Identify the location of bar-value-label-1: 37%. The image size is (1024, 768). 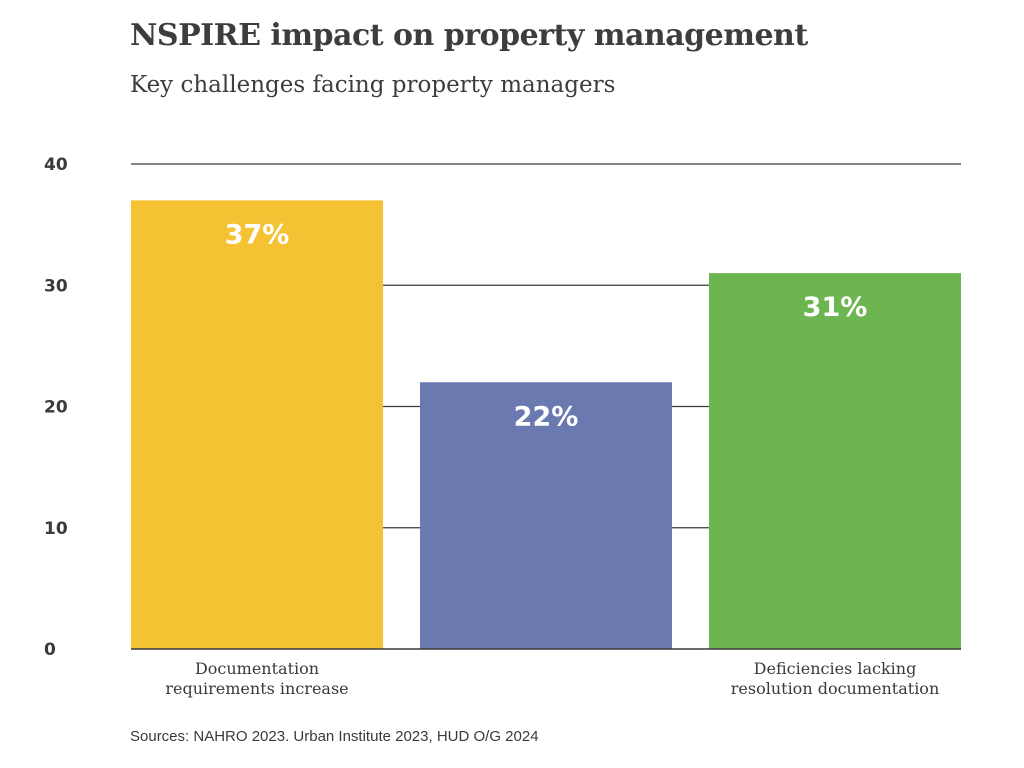
(257, 234).